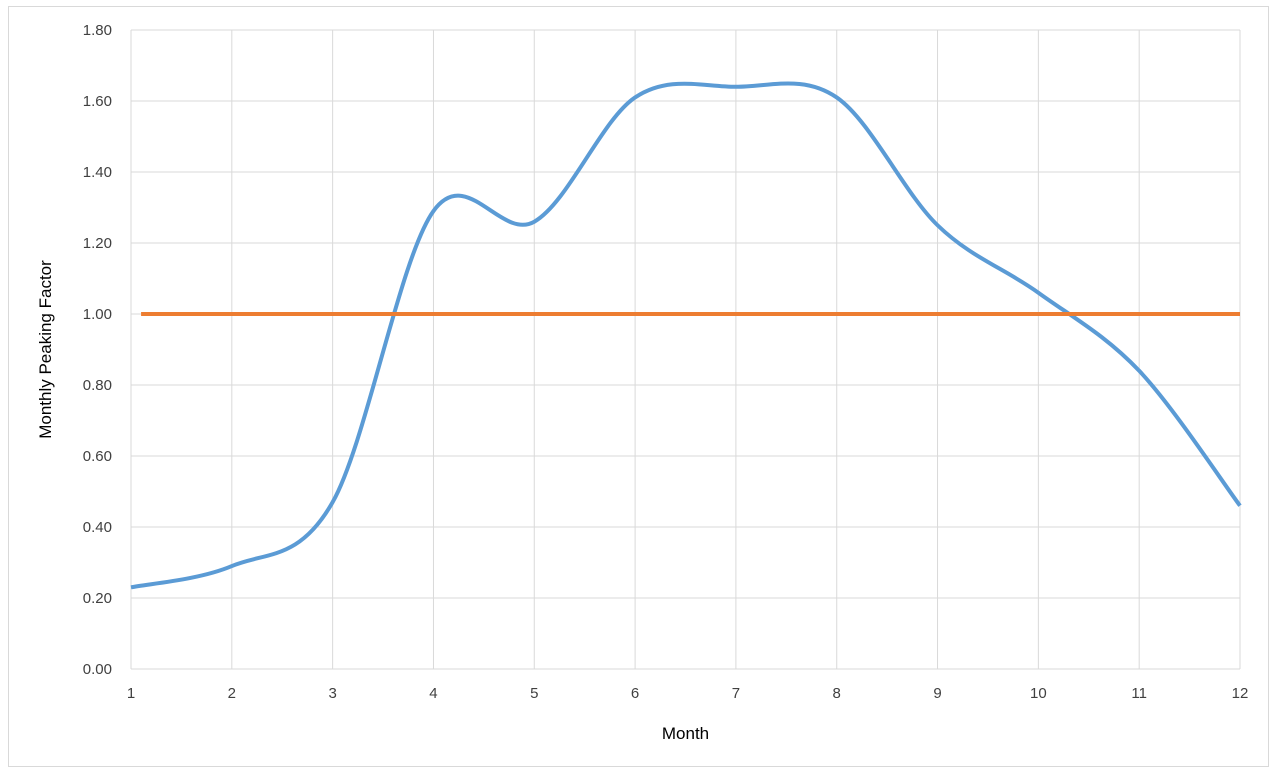 Image resolution: width=1277 pixels, height=773 pixels. What do you see at coordinates (688, 693) in the screenshot?
I see `x-axis-ticks: 1 2 3 4 5 6 7 8 9 10 11 12` at bounding box center [688, 693].